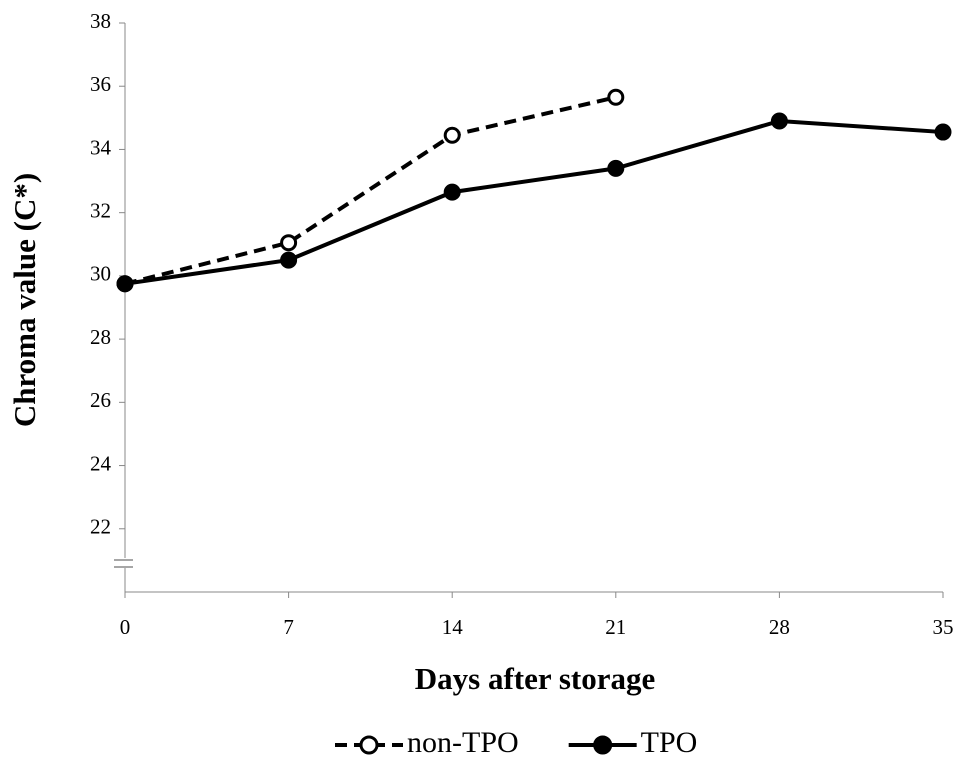 This screenshot has width=963, height=765. What do you see at coordinates (370, 190) in the screenshot?
I see `series-line` at bounding box center [370, 190].